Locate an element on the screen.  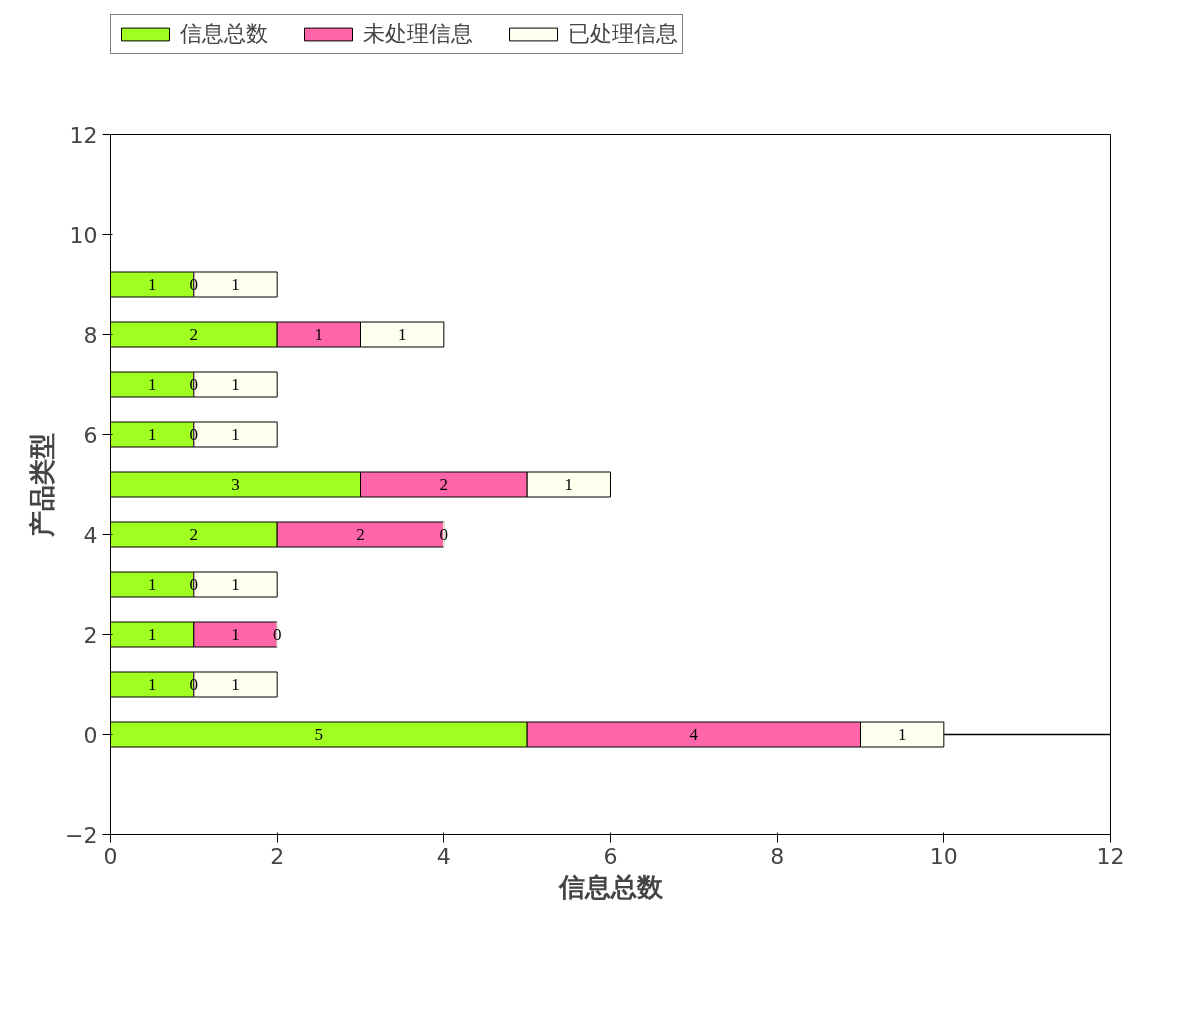
x-tick-label: 8 is located at coordinates (777, 856).